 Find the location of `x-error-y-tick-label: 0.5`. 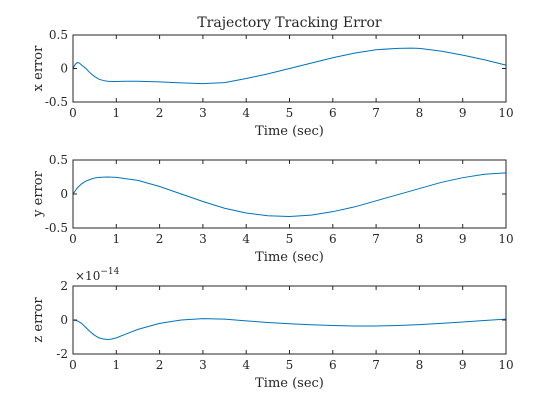

x-error-y-tick-label: 0.5 is located at coordinates (58, 35).